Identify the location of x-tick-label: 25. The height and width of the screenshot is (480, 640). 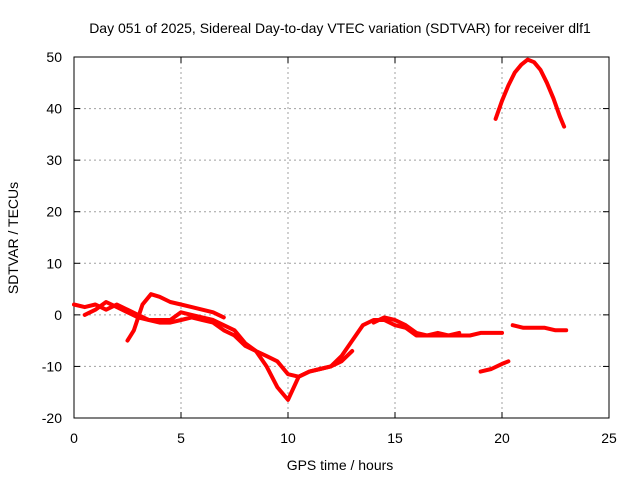
(609, 438).